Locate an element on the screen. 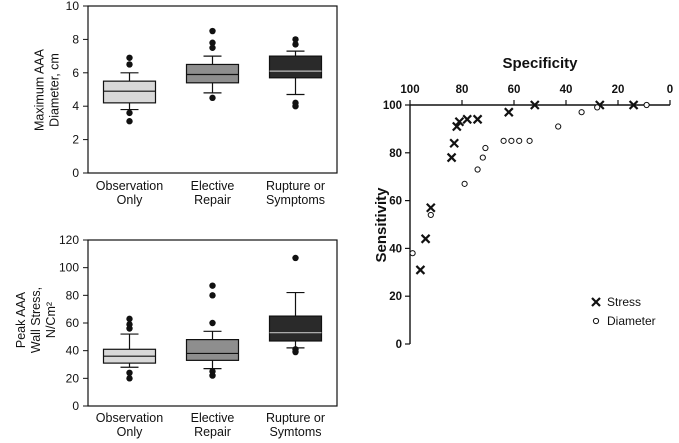 Image resolution: width=679 pixels, height=443 pixels. y-tick-label: 20 is located at coordinates (395, 297).